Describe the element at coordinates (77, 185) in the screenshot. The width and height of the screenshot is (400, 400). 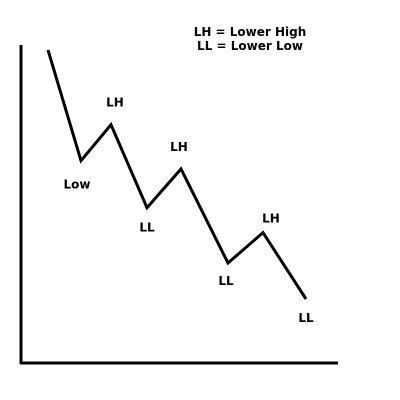
I see `swing-label-low: Low` at that location.